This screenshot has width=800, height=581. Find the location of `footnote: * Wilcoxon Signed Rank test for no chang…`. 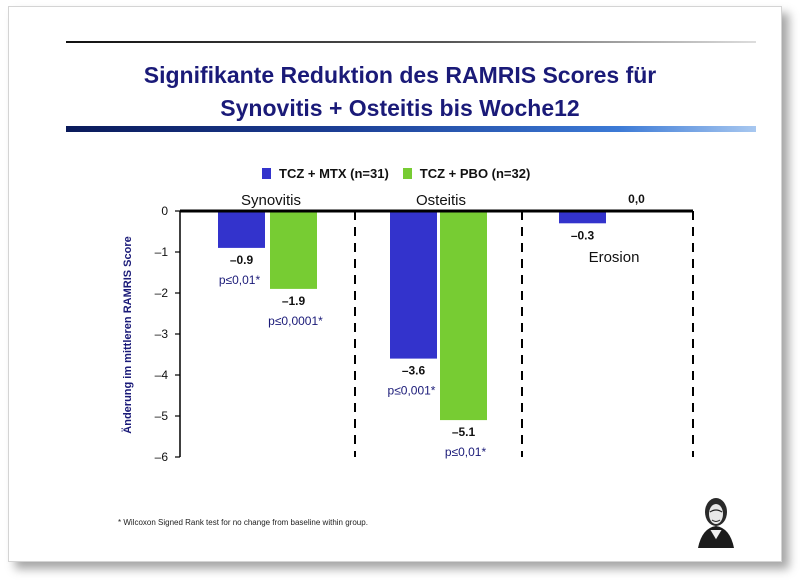

footnote: * Wilcoxon Signed Rank test for no chang… is located at coordinates (243, 522).